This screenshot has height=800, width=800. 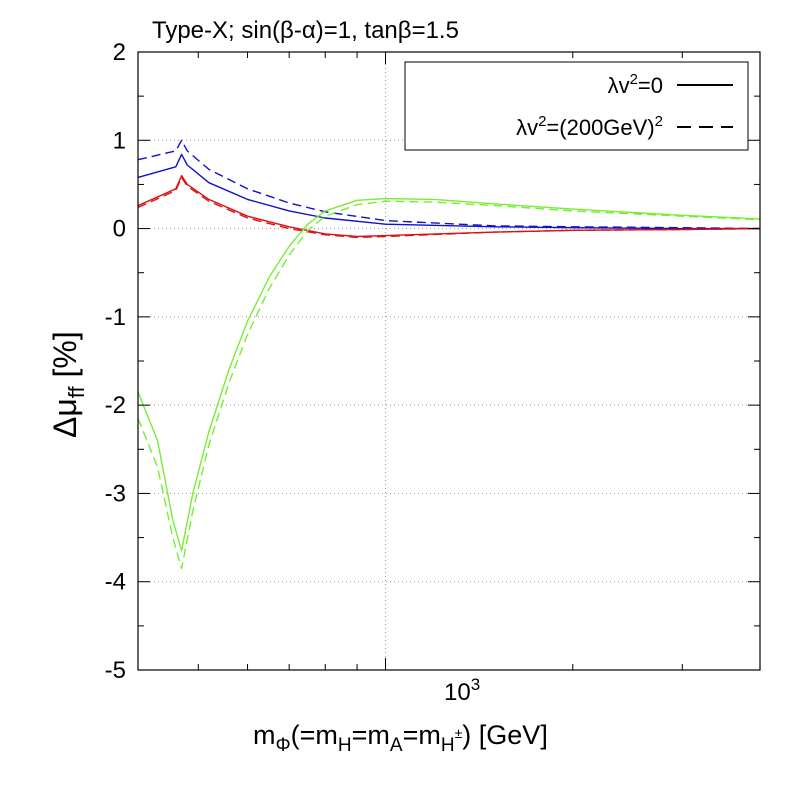 I want to click on legend-box, so click(x=576, y=106).